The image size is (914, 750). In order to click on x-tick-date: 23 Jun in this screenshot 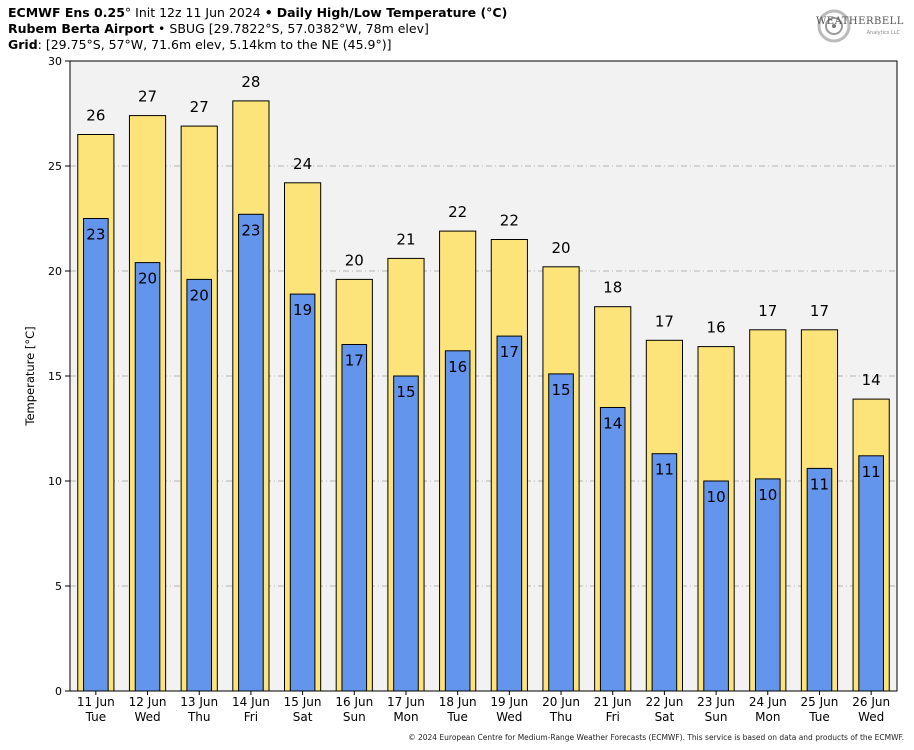, I will do `click(716, 702)`.